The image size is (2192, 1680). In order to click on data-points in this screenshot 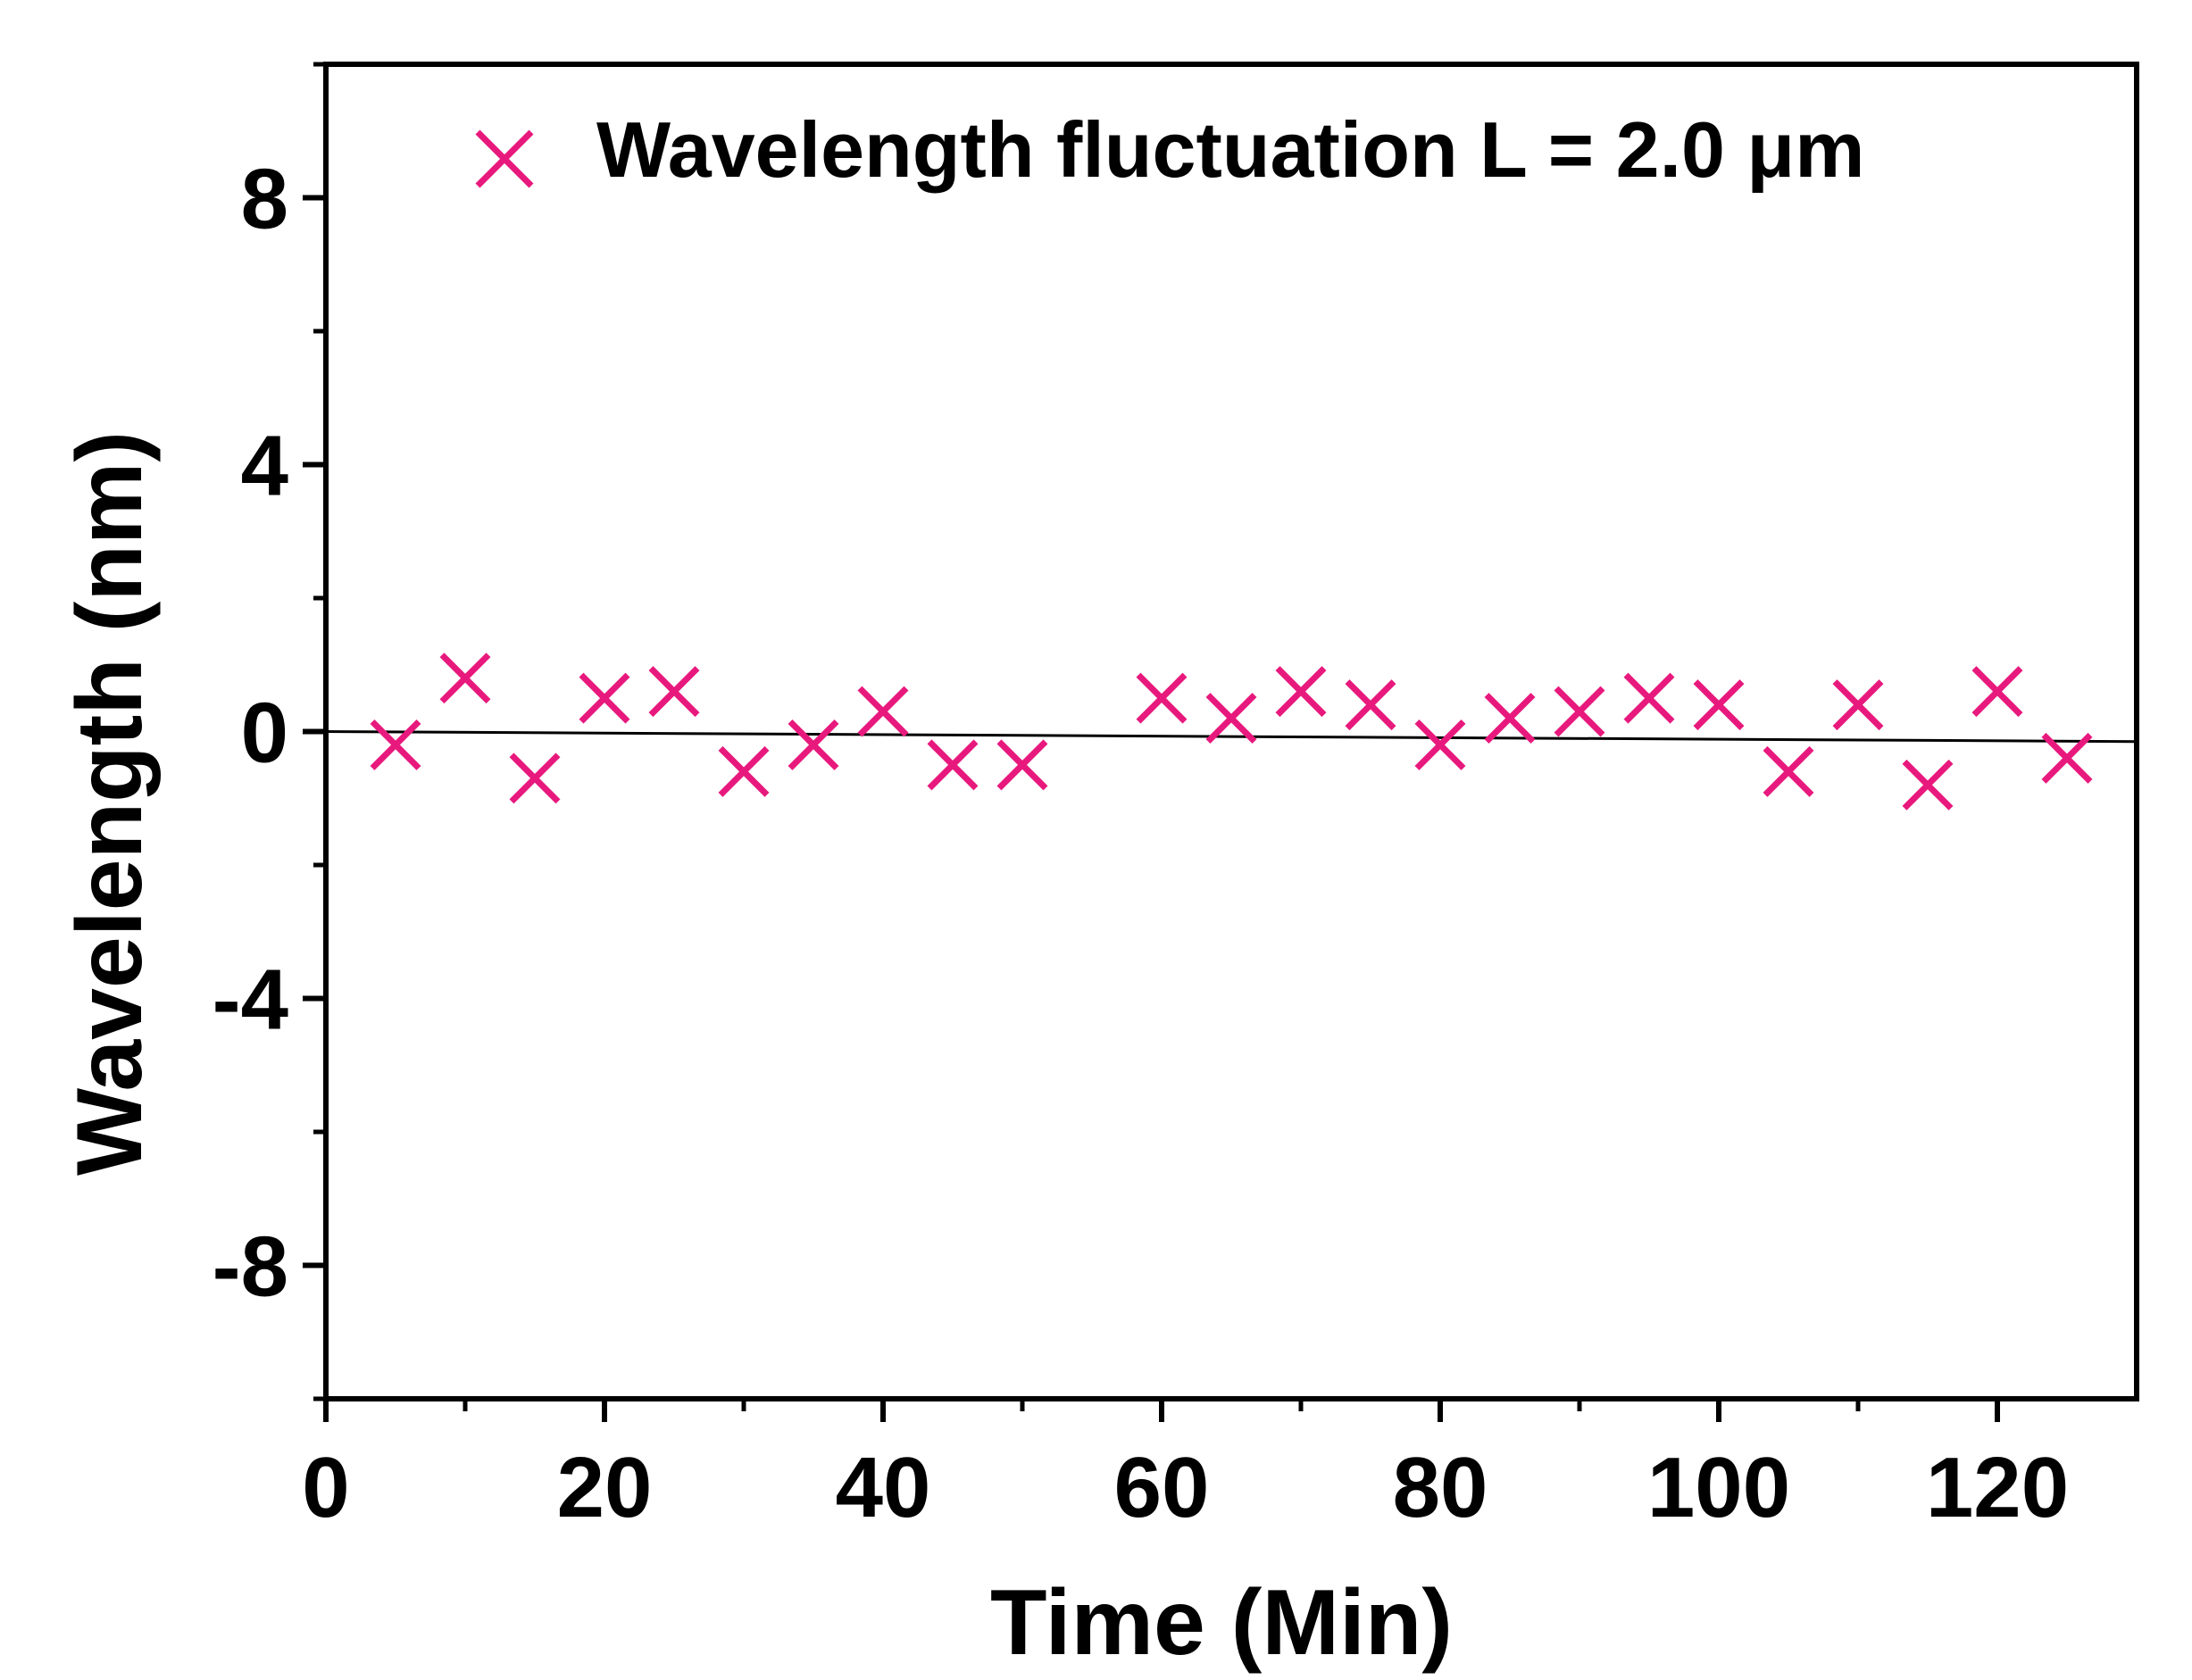, I will do `click(1232, 732)`.